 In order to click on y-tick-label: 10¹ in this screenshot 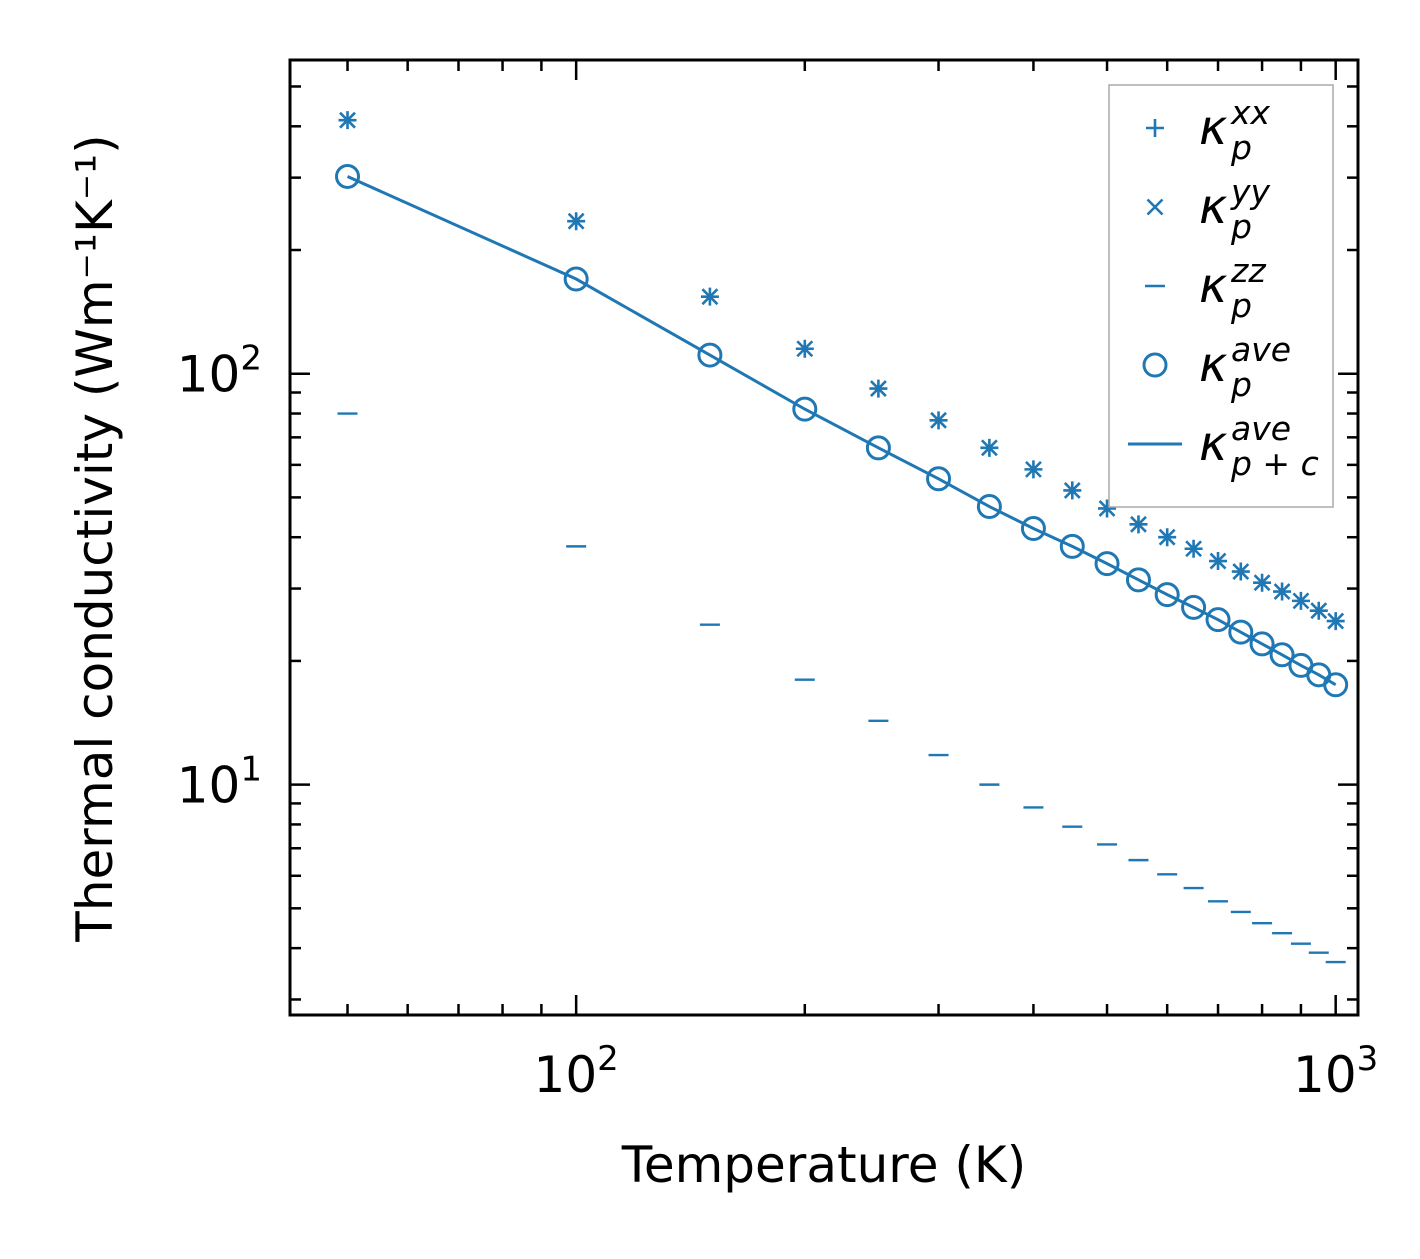, I will do `click(219, 782)`.